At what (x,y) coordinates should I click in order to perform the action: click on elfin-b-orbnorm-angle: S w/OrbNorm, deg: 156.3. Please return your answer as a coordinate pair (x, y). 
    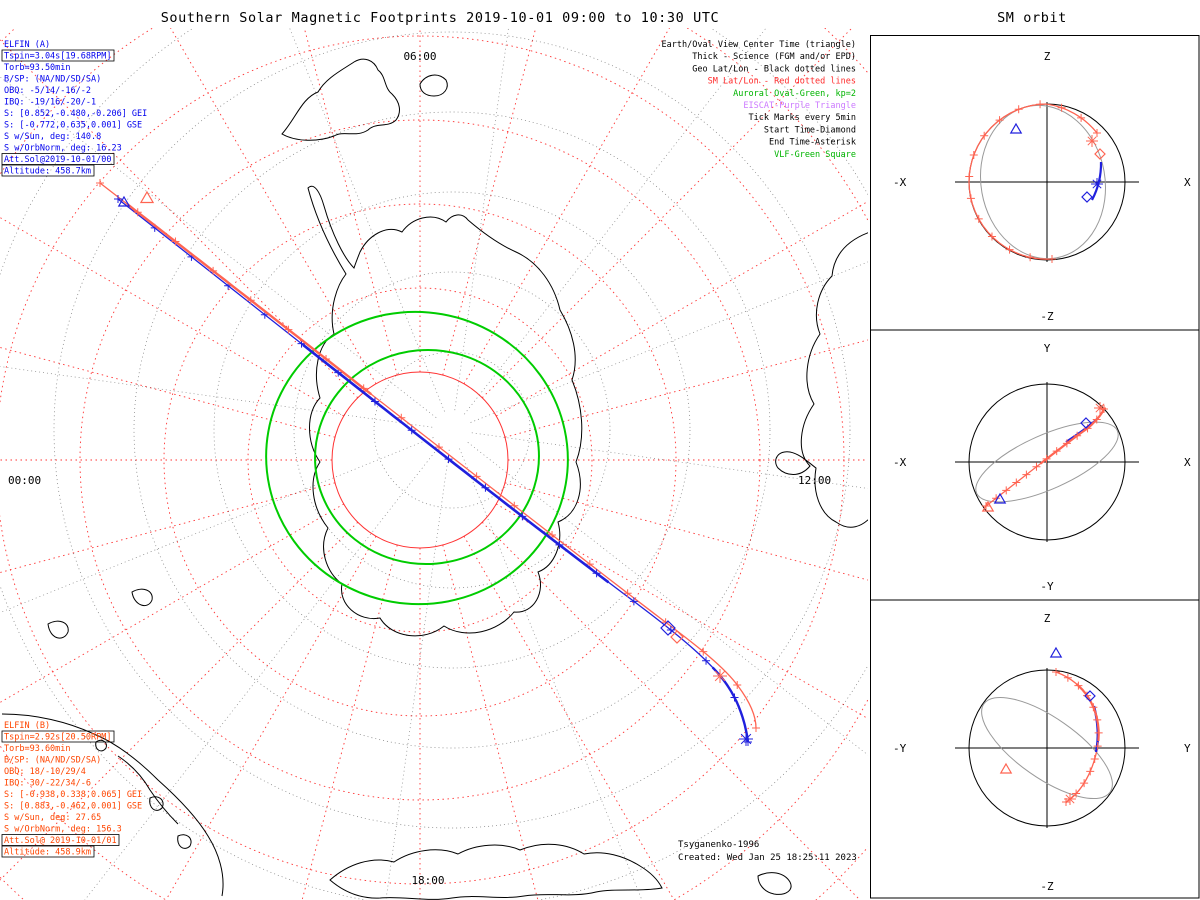
    Looking at the image, I should click on (63, 830).